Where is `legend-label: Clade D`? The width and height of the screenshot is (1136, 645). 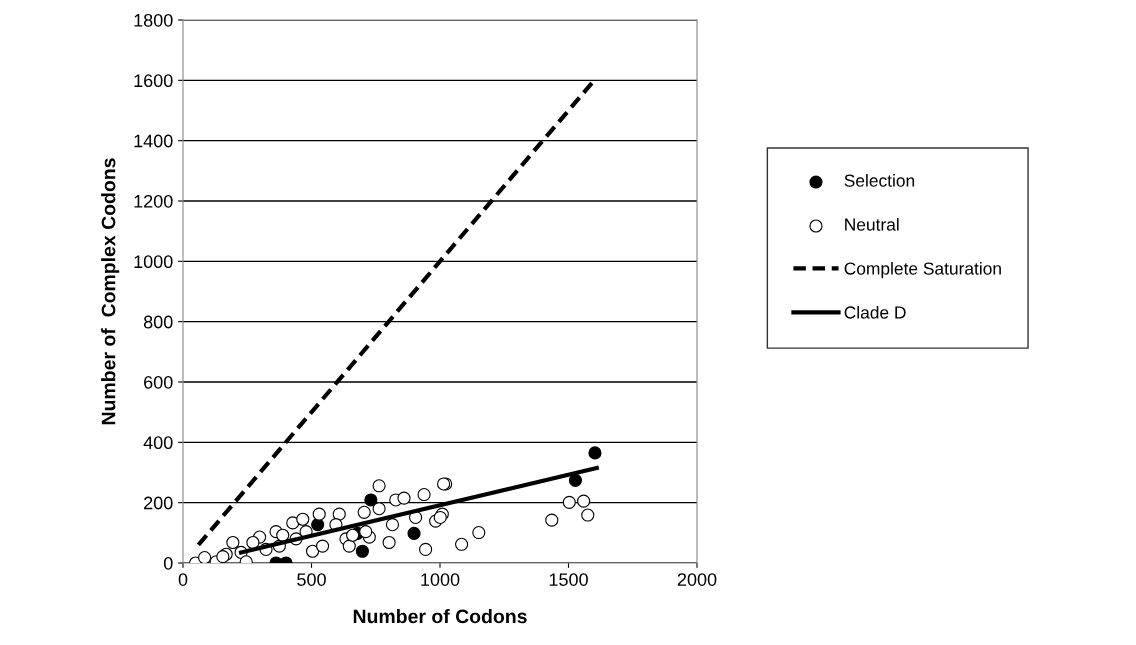
legend-label: Clade D is located at coordinates (875, 312).